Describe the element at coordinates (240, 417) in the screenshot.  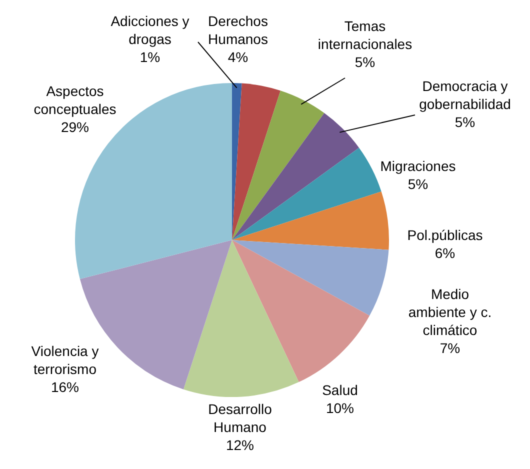
I see `slice-label: Desarrollo Humano` at that location.